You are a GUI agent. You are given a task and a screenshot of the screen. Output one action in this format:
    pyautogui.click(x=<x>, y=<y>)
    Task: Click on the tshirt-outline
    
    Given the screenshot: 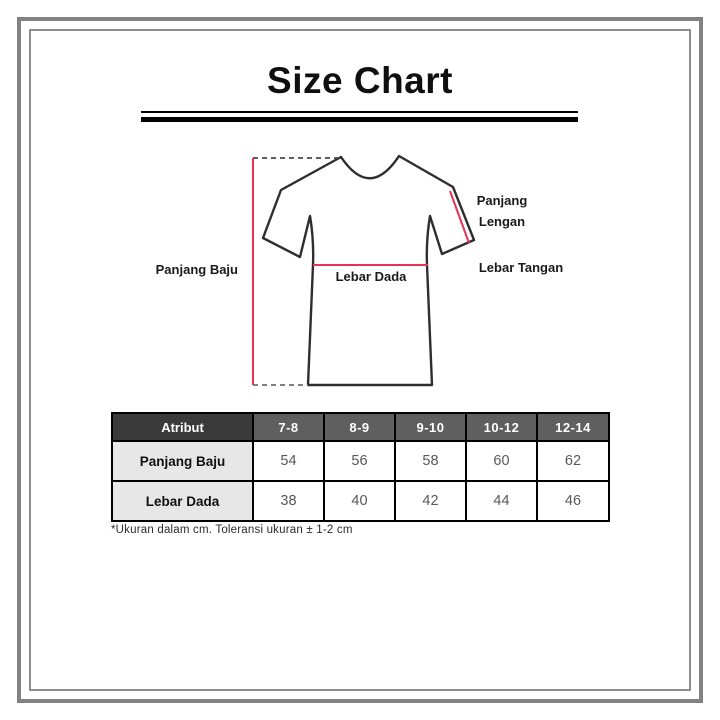 What is the action you would take?
    pyautogui.click(x=368, y=270)
    